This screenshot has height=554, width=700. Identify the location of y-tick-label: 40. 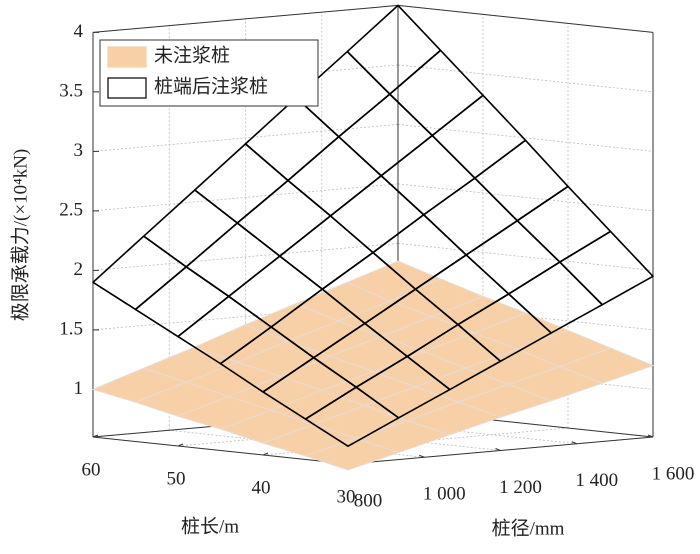
(261, 487).